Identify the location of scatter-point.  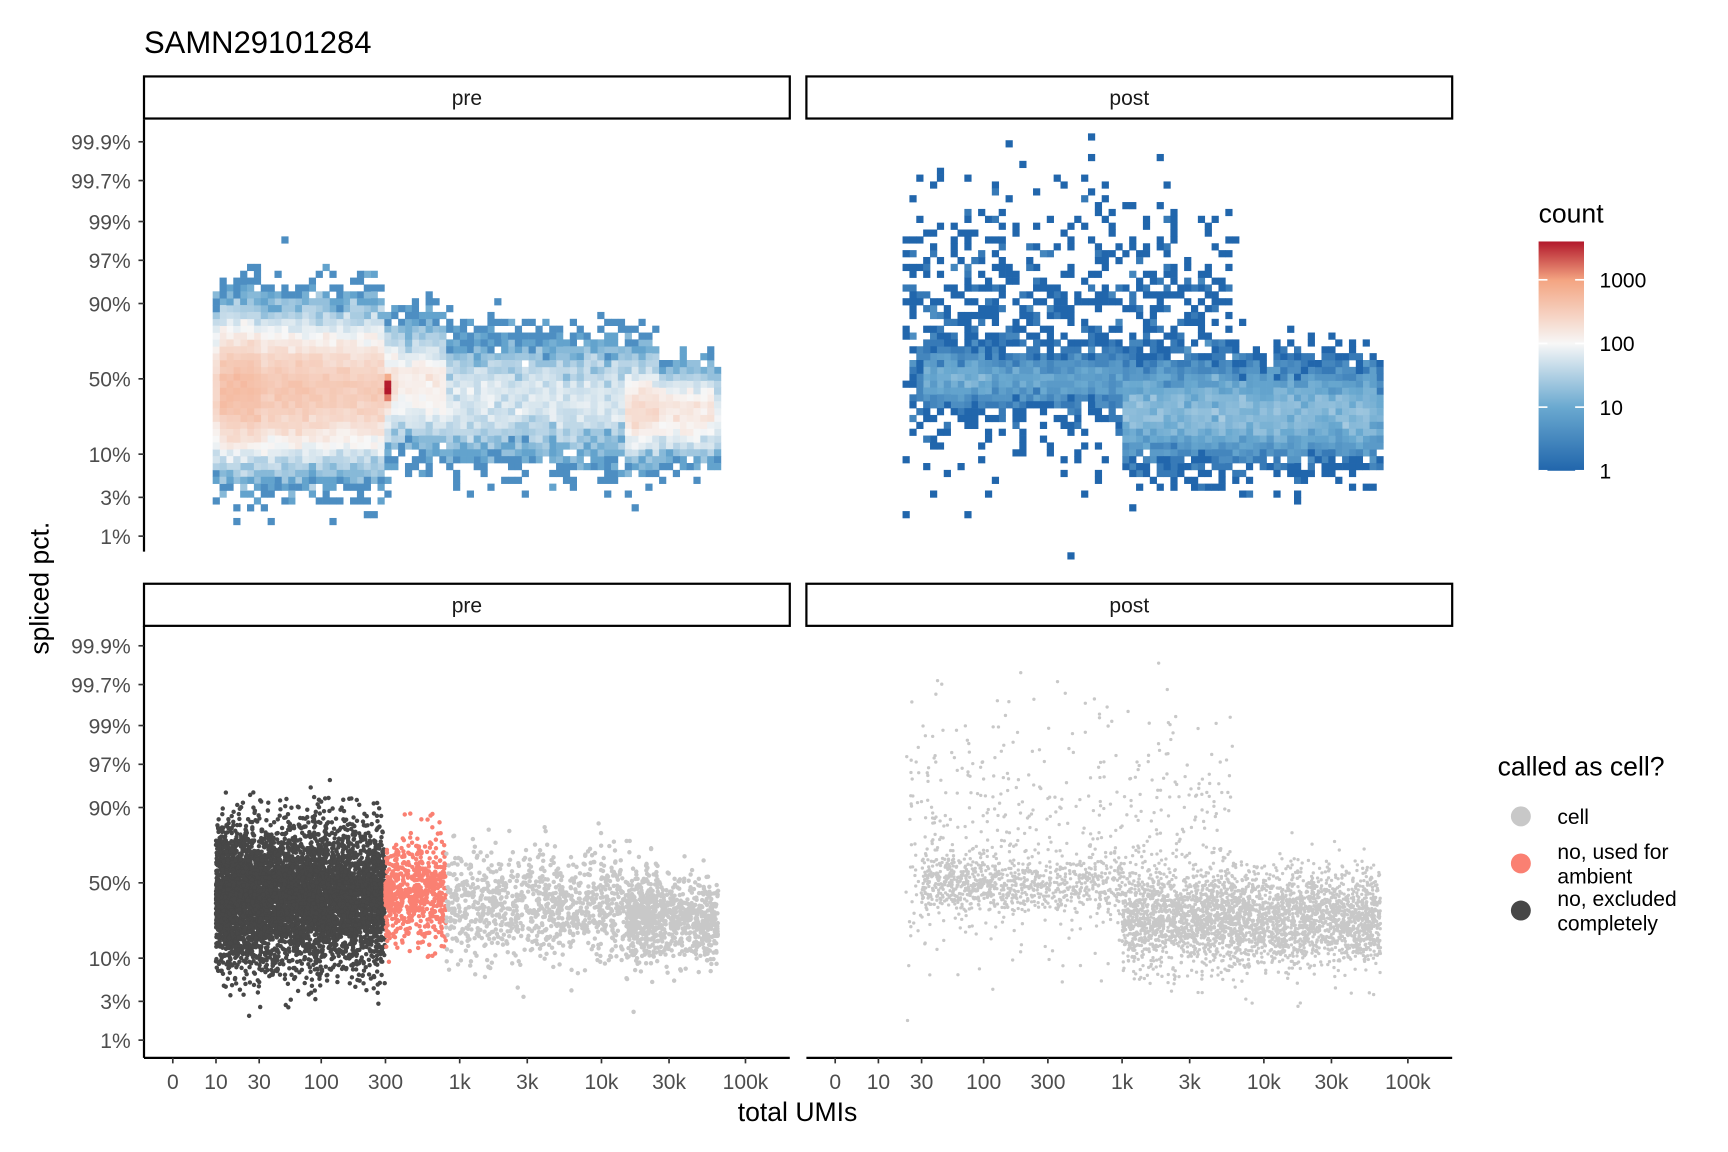
(379, 808).